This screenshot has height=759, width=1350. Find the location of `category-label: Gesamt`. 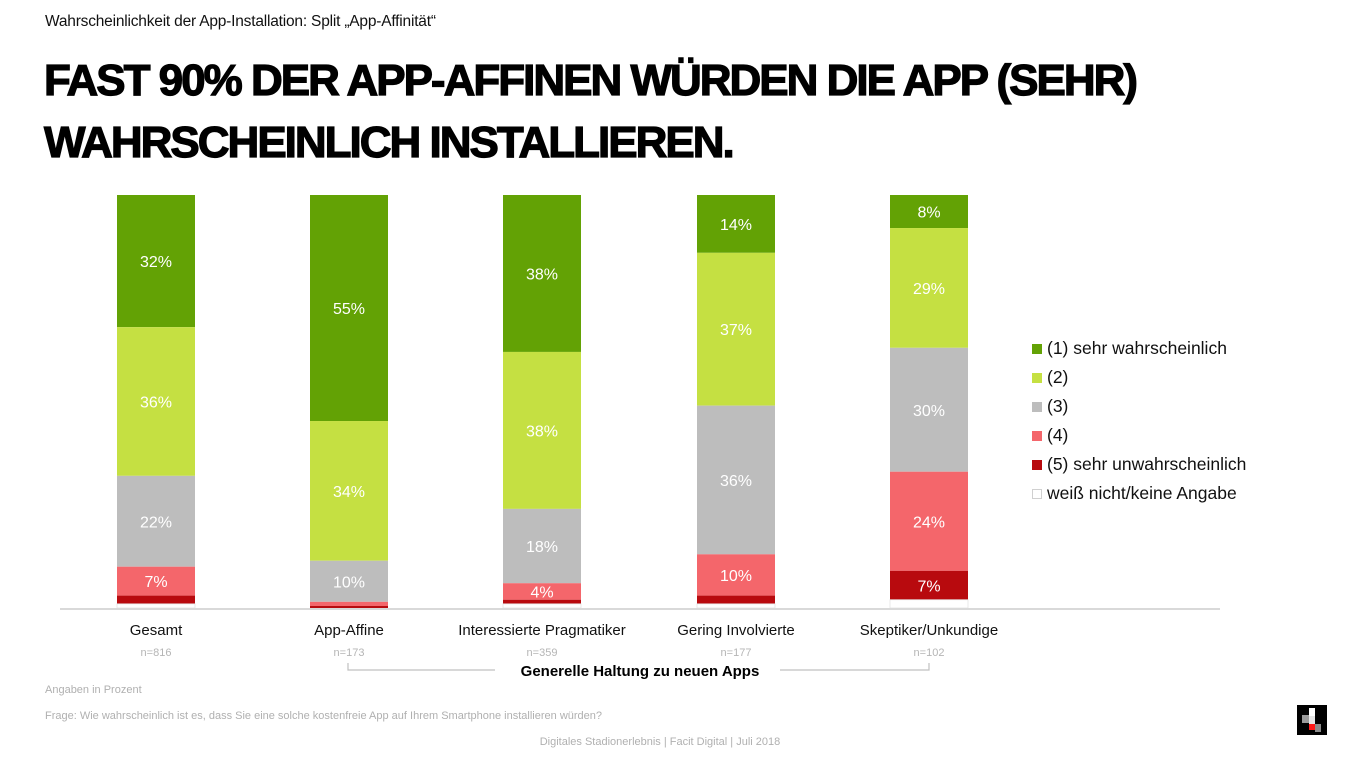

category-label: Gesamt is located at coordinates (156, 630).